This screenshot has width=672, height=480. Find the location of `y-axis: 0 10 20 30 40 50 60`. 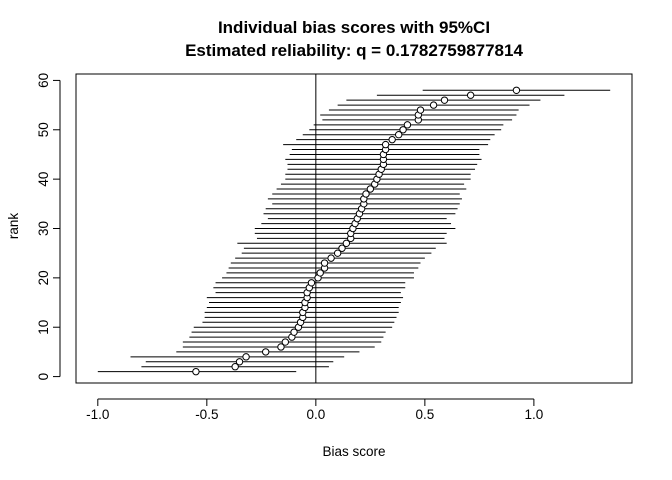

y-axis: 0 10 20 30 40 50 60 is located at coordinates (48, 227).